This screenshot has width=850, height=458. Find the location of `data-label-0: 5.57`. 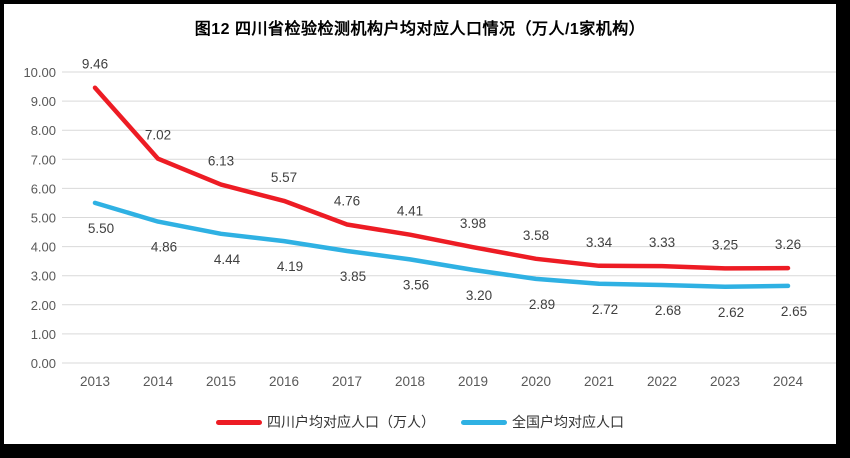

data-label-0: 5.57 is located at coordinates (284, 177).